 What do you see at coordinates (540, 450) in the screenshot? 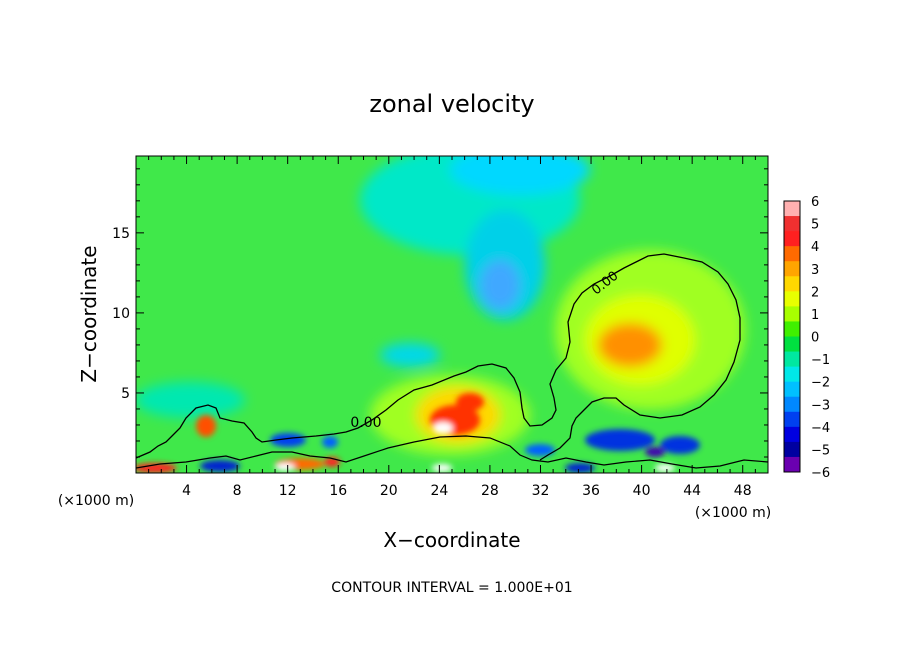
I see `blue-low-center` at bounding box center [540, 450].